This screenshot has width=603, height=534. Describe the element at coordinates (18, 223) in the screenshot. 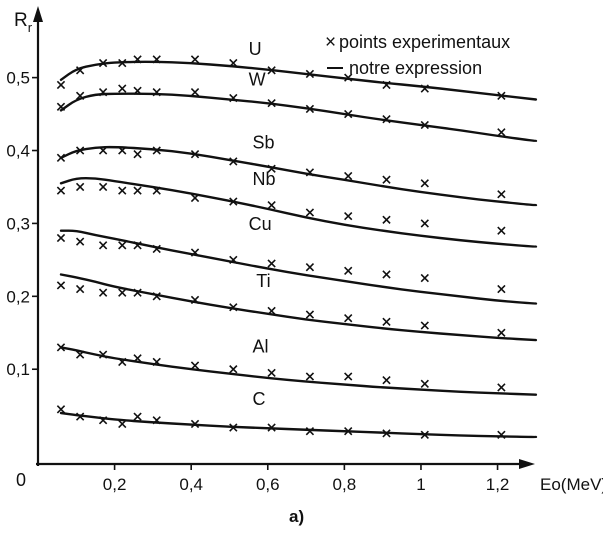

I see `y-tick-label: 0,3` at that location.